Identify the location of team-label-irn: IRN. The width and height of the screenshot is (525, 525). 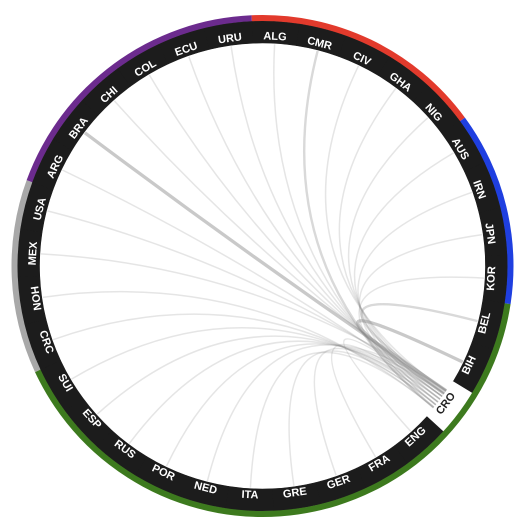
(479, 190).